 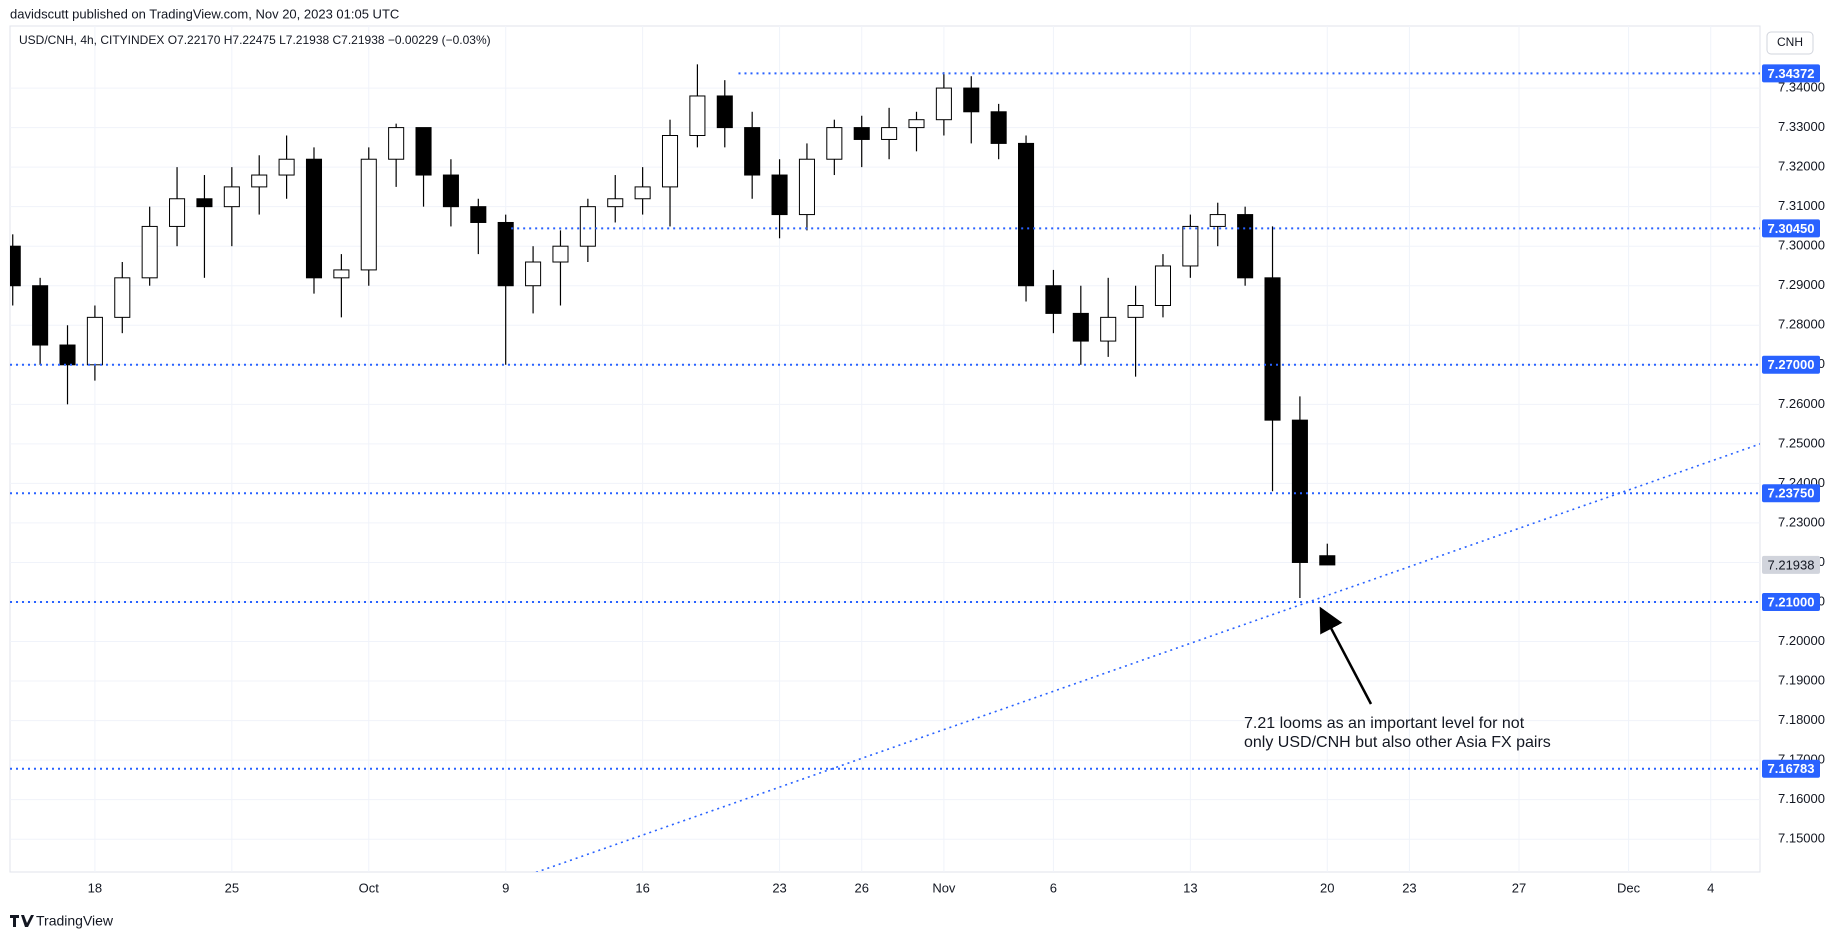 What do you see at coordinates (1801, 245) in the screenshot?
I see `y-tick-label: 7.30000` at bounding box center [1801, 245].